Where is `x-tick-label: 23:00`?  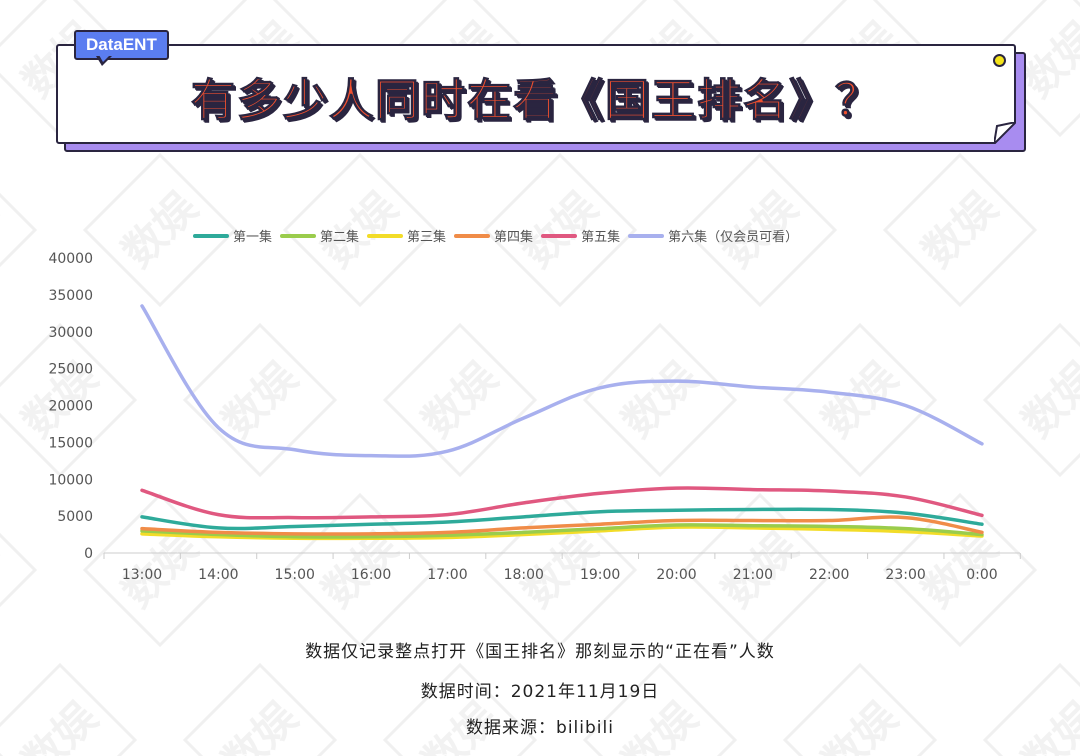
x-tick-label: 23:00 is located at coordinates (905, 575).